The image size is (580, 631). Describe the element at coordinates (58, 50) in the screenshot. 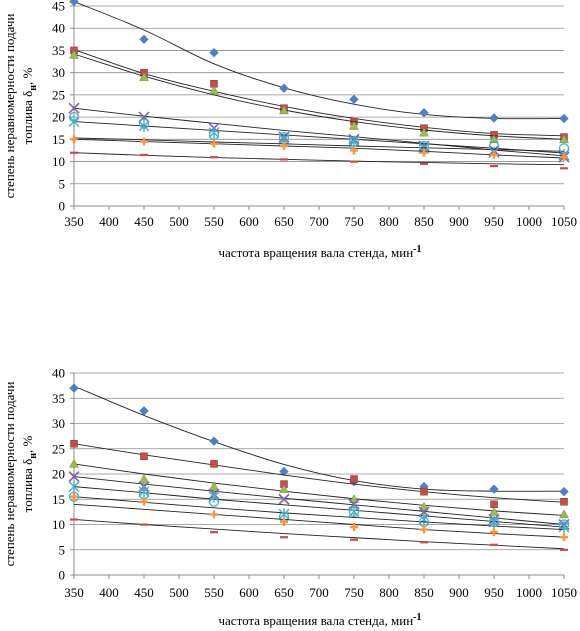

I see `y-tick-label: 35` at that location.